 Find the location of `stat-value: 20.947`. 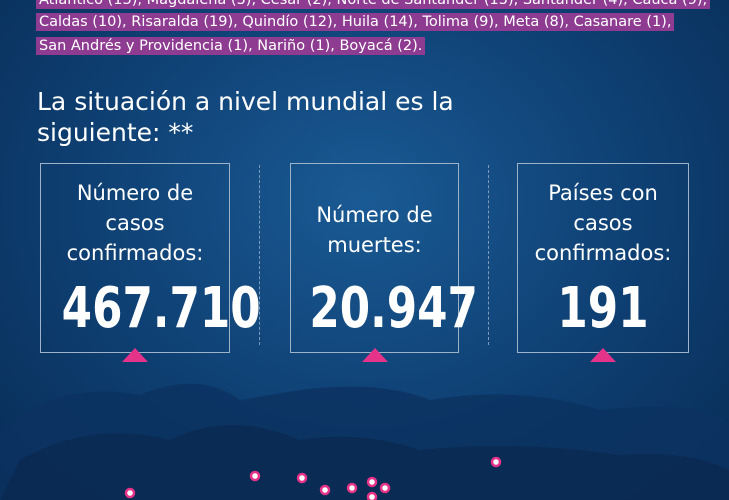

stat-value: 20.947 is located at coordinates (393, 308).